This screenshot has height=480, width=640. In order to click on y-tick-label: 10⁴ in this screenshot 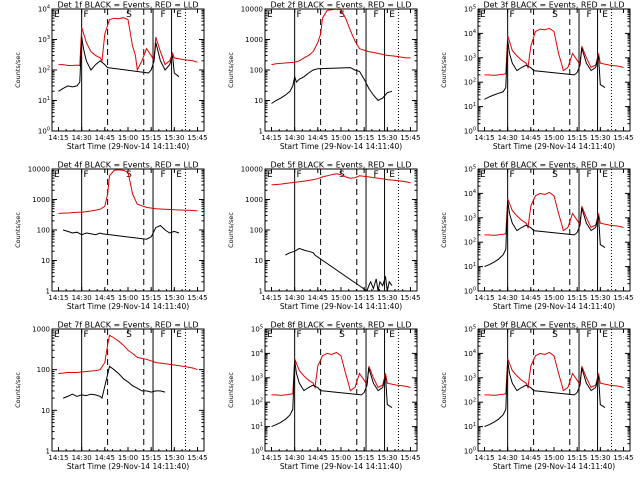, I will do `click(470, 353)`.